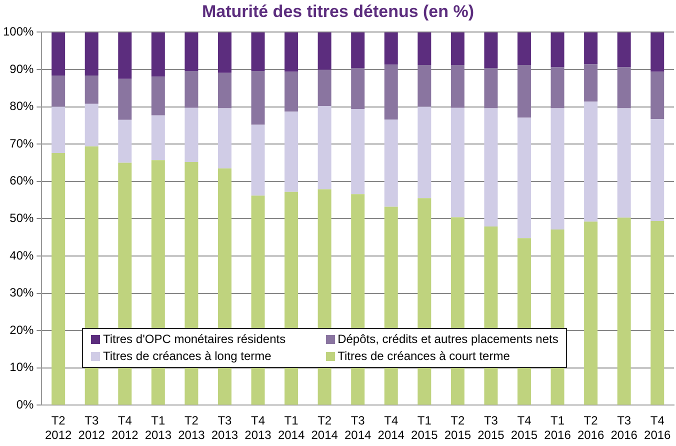 The width and height of the screenshot is (676, 446). I want to click on x-tick-label: T2 2012, so click(58, 428).